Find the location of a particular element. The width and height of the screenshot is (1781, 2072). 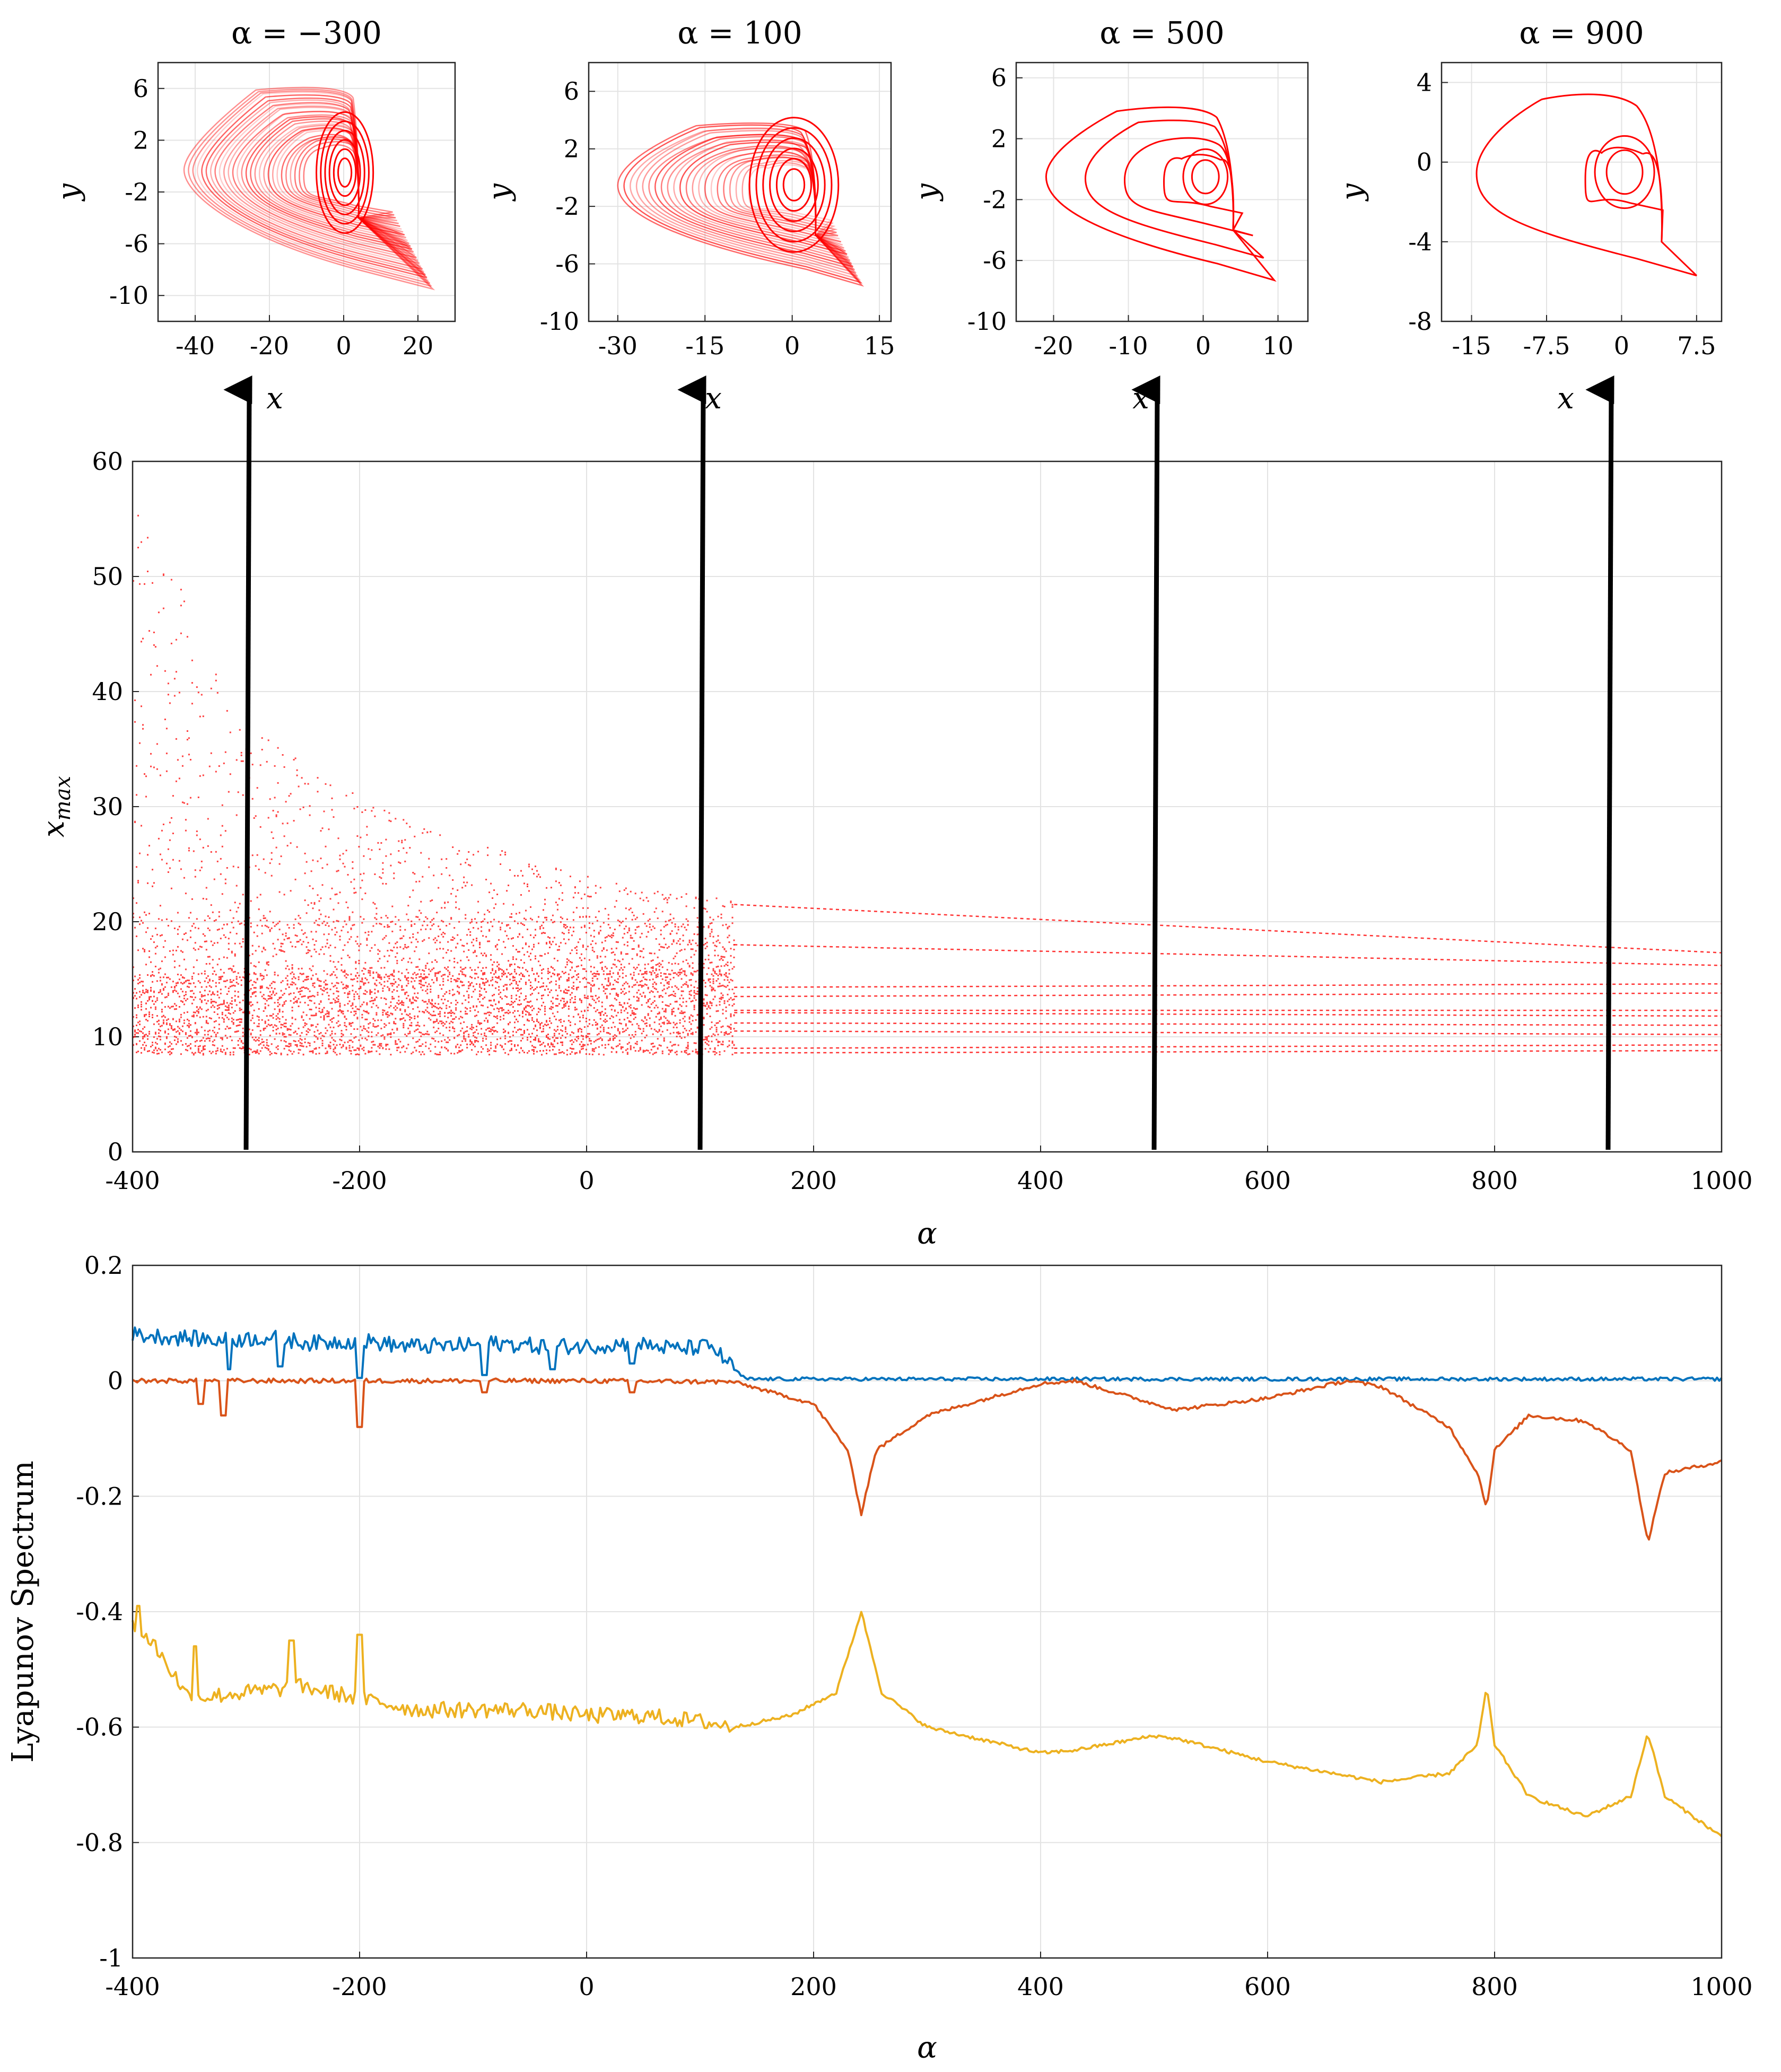

y-tick-label: 30 is located at coordinates (108, 806).